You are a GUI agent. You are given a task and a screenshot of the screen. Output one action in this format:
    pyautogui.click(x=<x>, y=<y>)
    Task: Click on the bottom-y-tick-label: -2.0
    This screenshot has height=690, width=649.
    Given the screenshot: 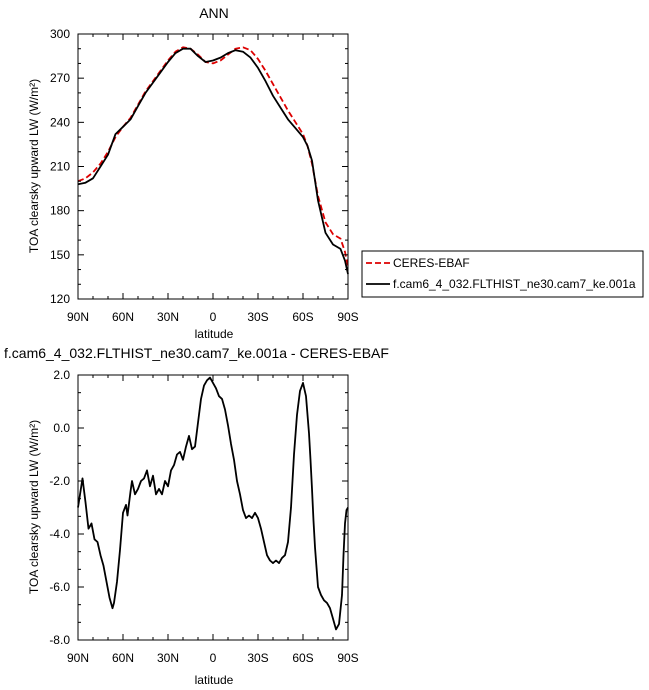 What is the action you would take?
    pyautogui.click(x=59, y=481)
    